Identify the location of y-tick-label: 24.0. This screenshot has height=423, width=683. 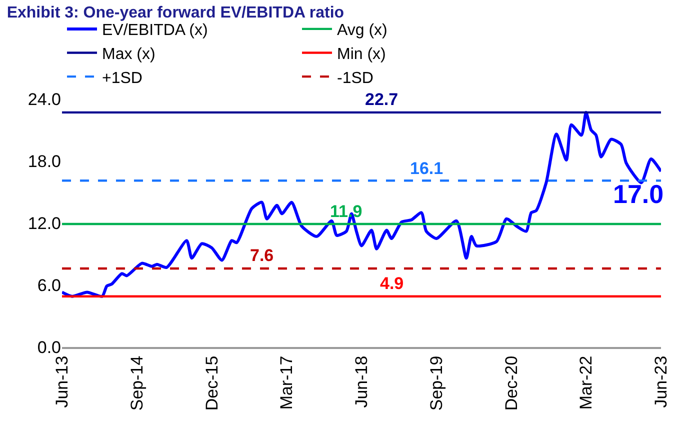
(44, 99).